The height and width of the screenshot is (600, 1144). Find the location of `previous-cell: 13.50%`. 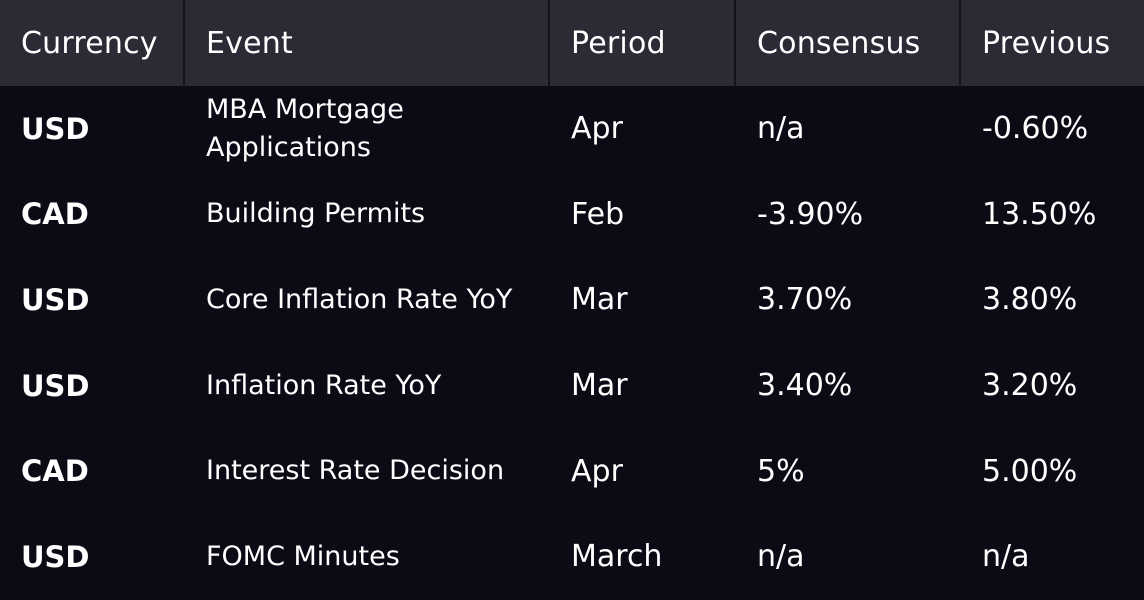

previous-cell: 13.50% is located at coordinates (1039, 214).